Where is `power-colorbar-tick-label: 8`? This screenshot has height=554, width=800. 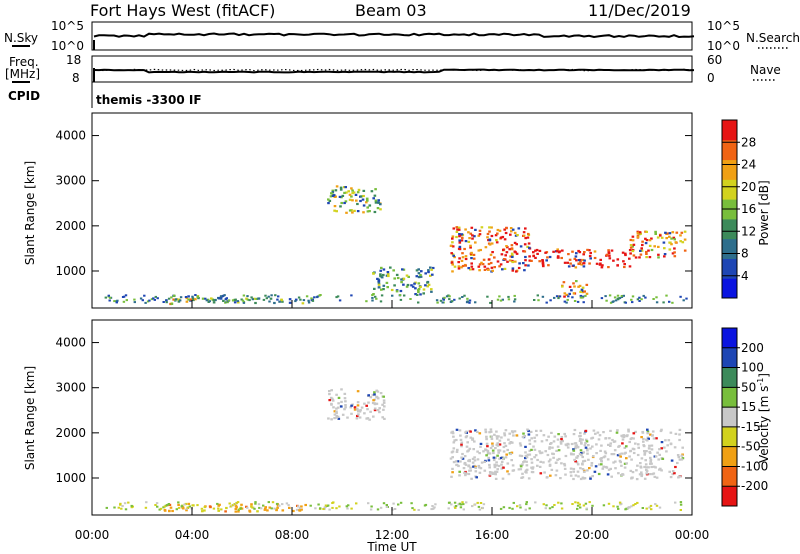
power-colorbar-tick-label: 8 is located at coordinates (745, 254).